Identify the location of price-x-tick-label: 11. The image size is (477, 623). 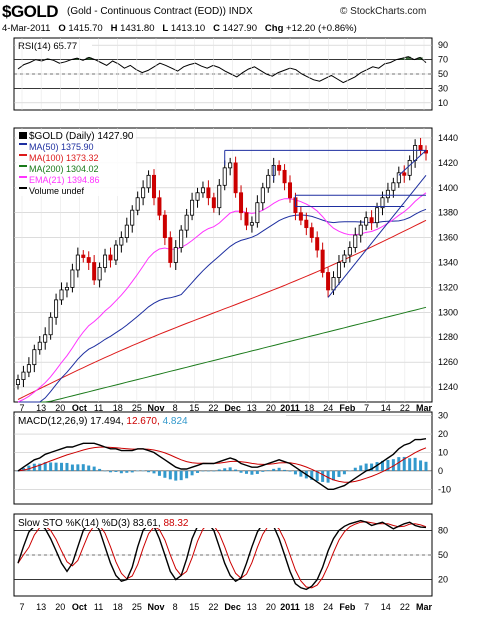
(98, 408).